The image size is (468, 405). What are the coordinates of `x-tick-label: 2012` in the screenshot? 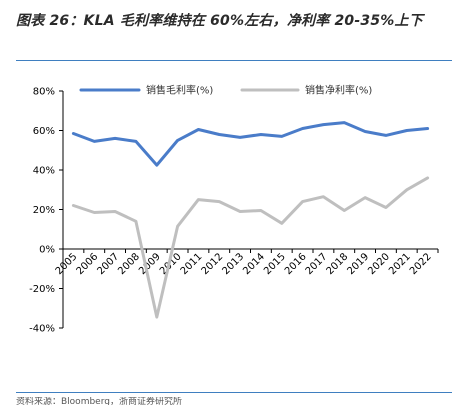 It's located at (213, 264).